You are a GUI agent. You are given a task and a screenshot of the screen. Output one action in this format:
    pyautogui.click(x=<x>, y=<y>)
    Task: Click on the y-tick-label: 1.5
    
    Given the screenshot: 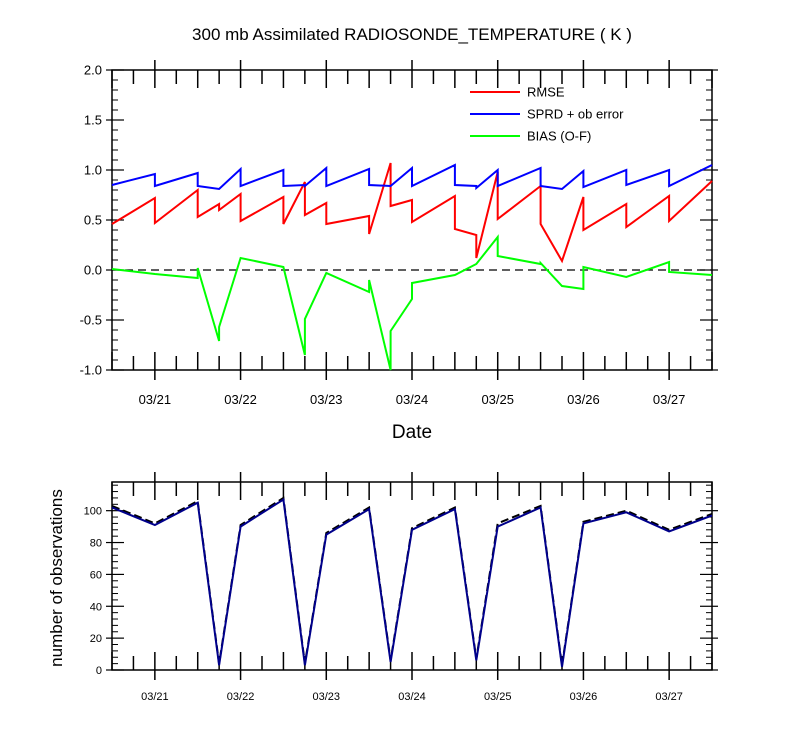 What is the action you would take?
    pyautogui.click(x=93, y=120)
    